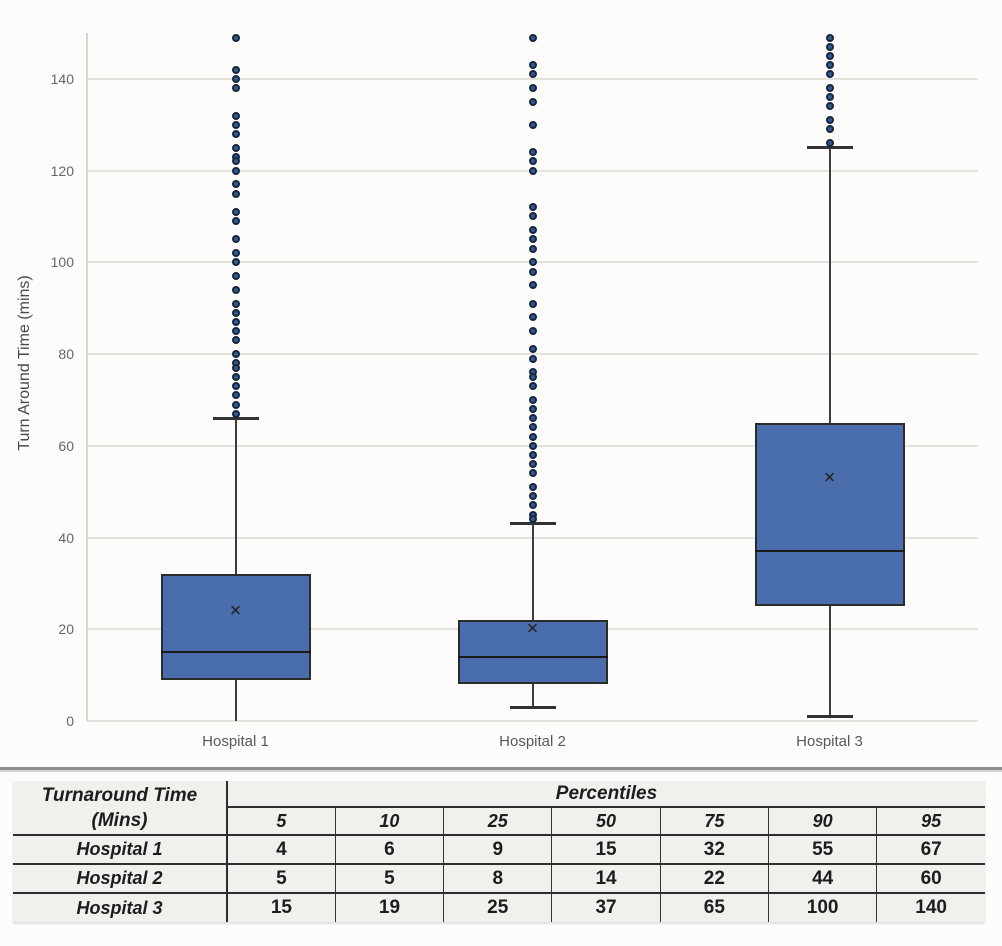  I want to click on column-header-p50: 50, so click(606, 821).